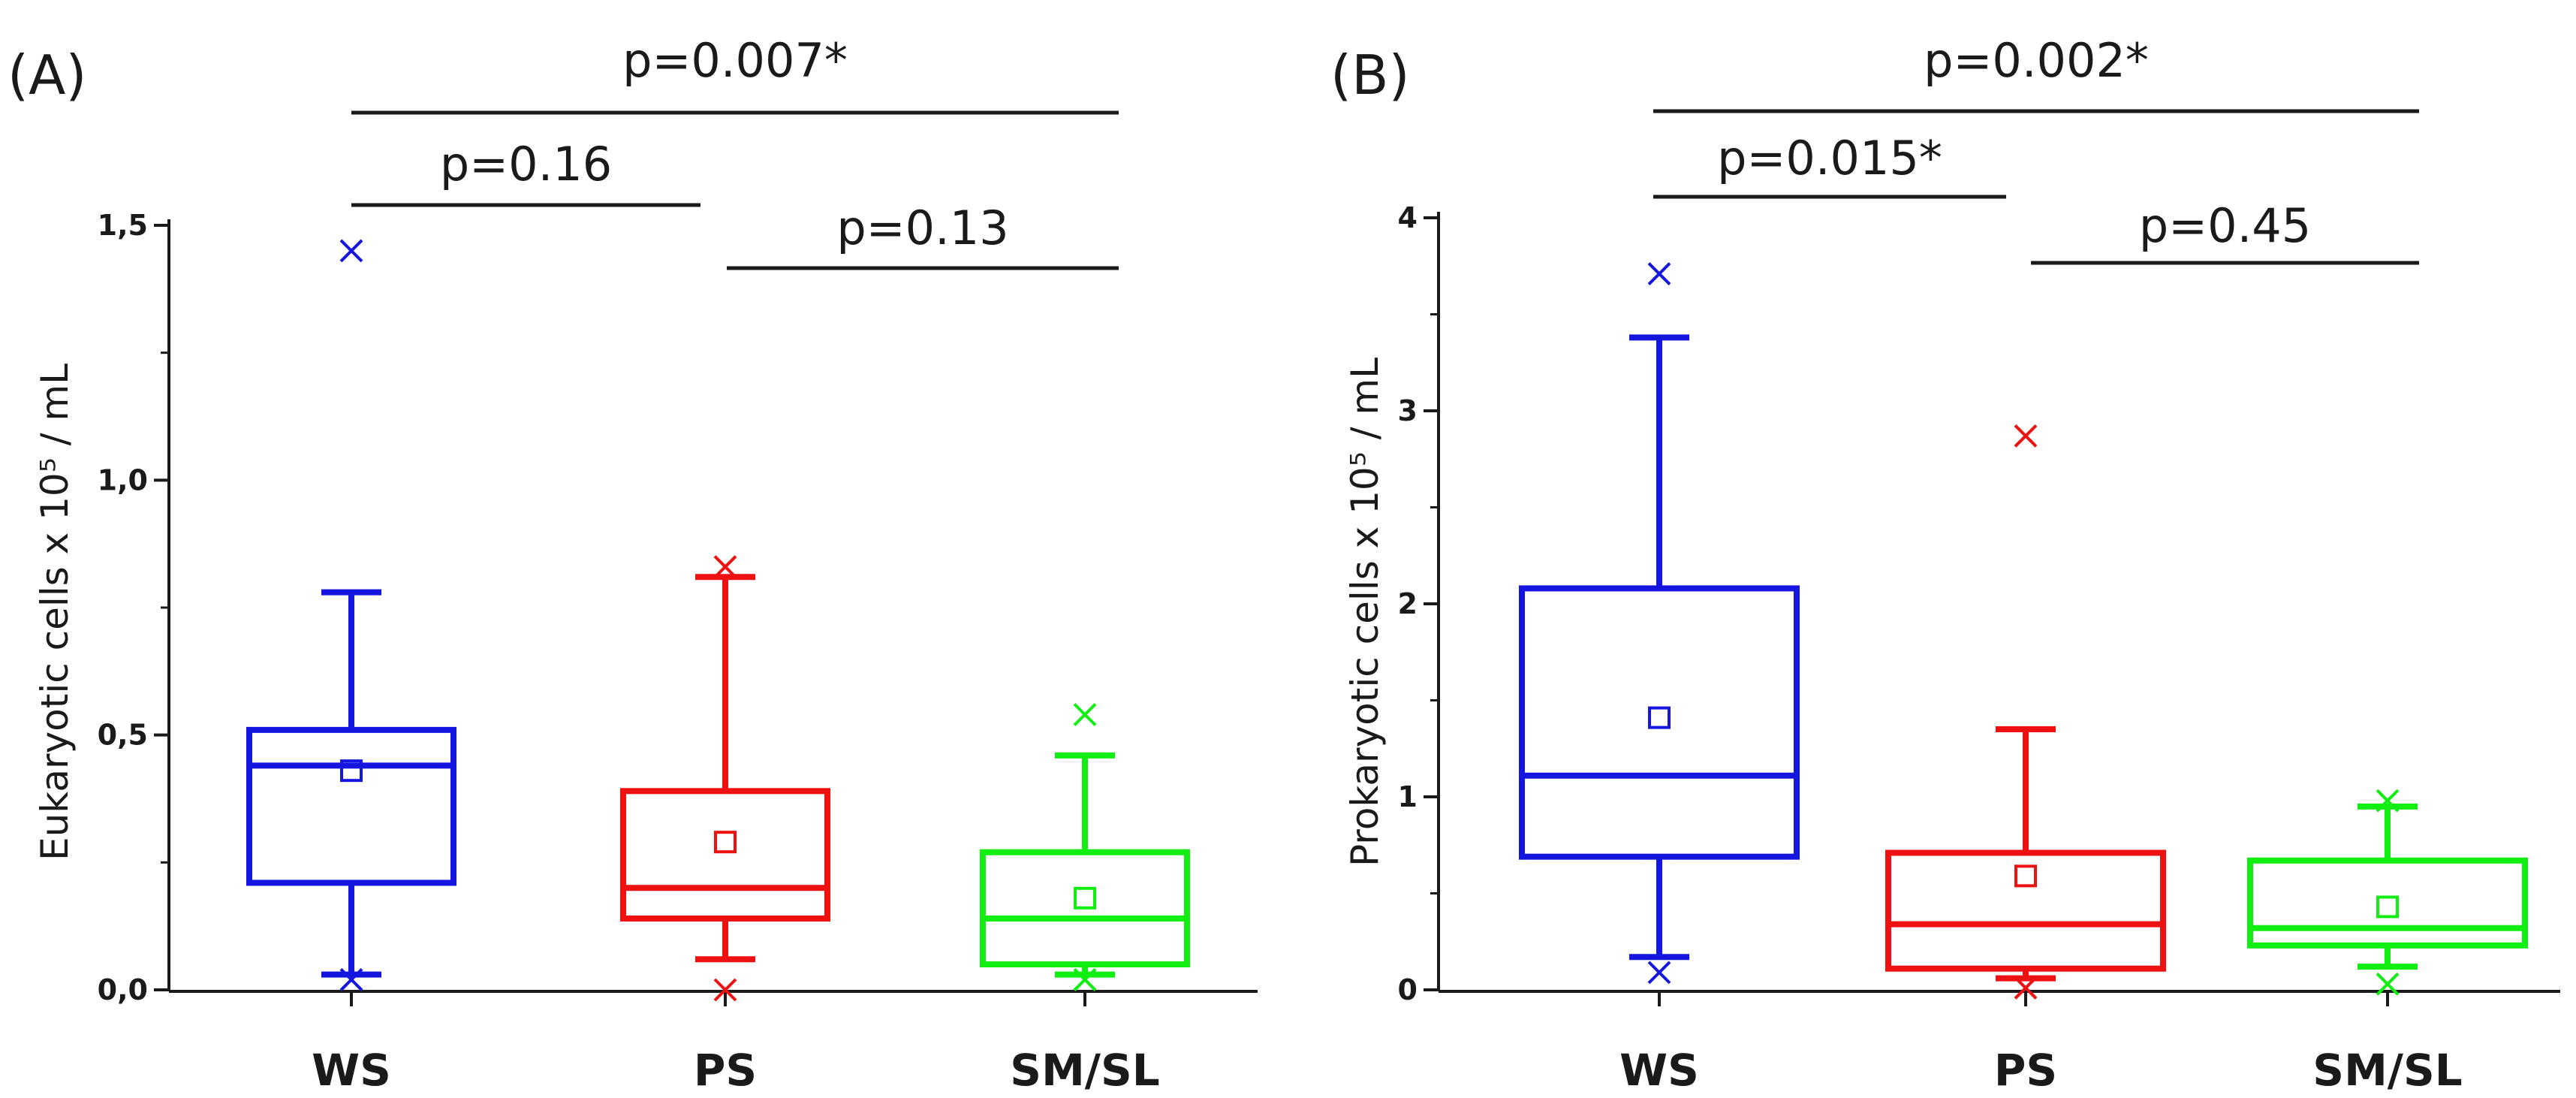 This screenshot has width=2576, height=1098. I want to click on p-value-label: p=0.13, so click(922, 228).